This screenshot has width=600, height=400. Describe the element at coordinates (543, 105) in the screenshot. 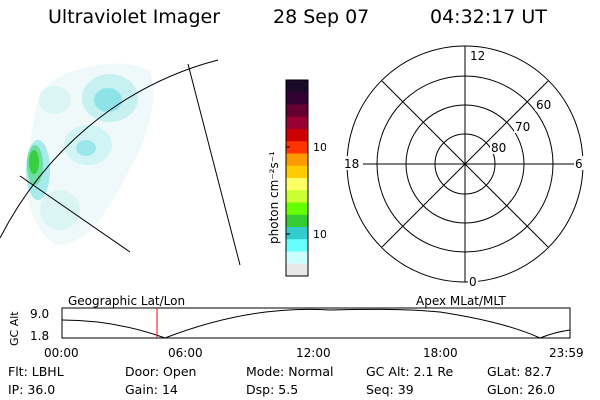

I see `lat-label-60: 60` at that location.